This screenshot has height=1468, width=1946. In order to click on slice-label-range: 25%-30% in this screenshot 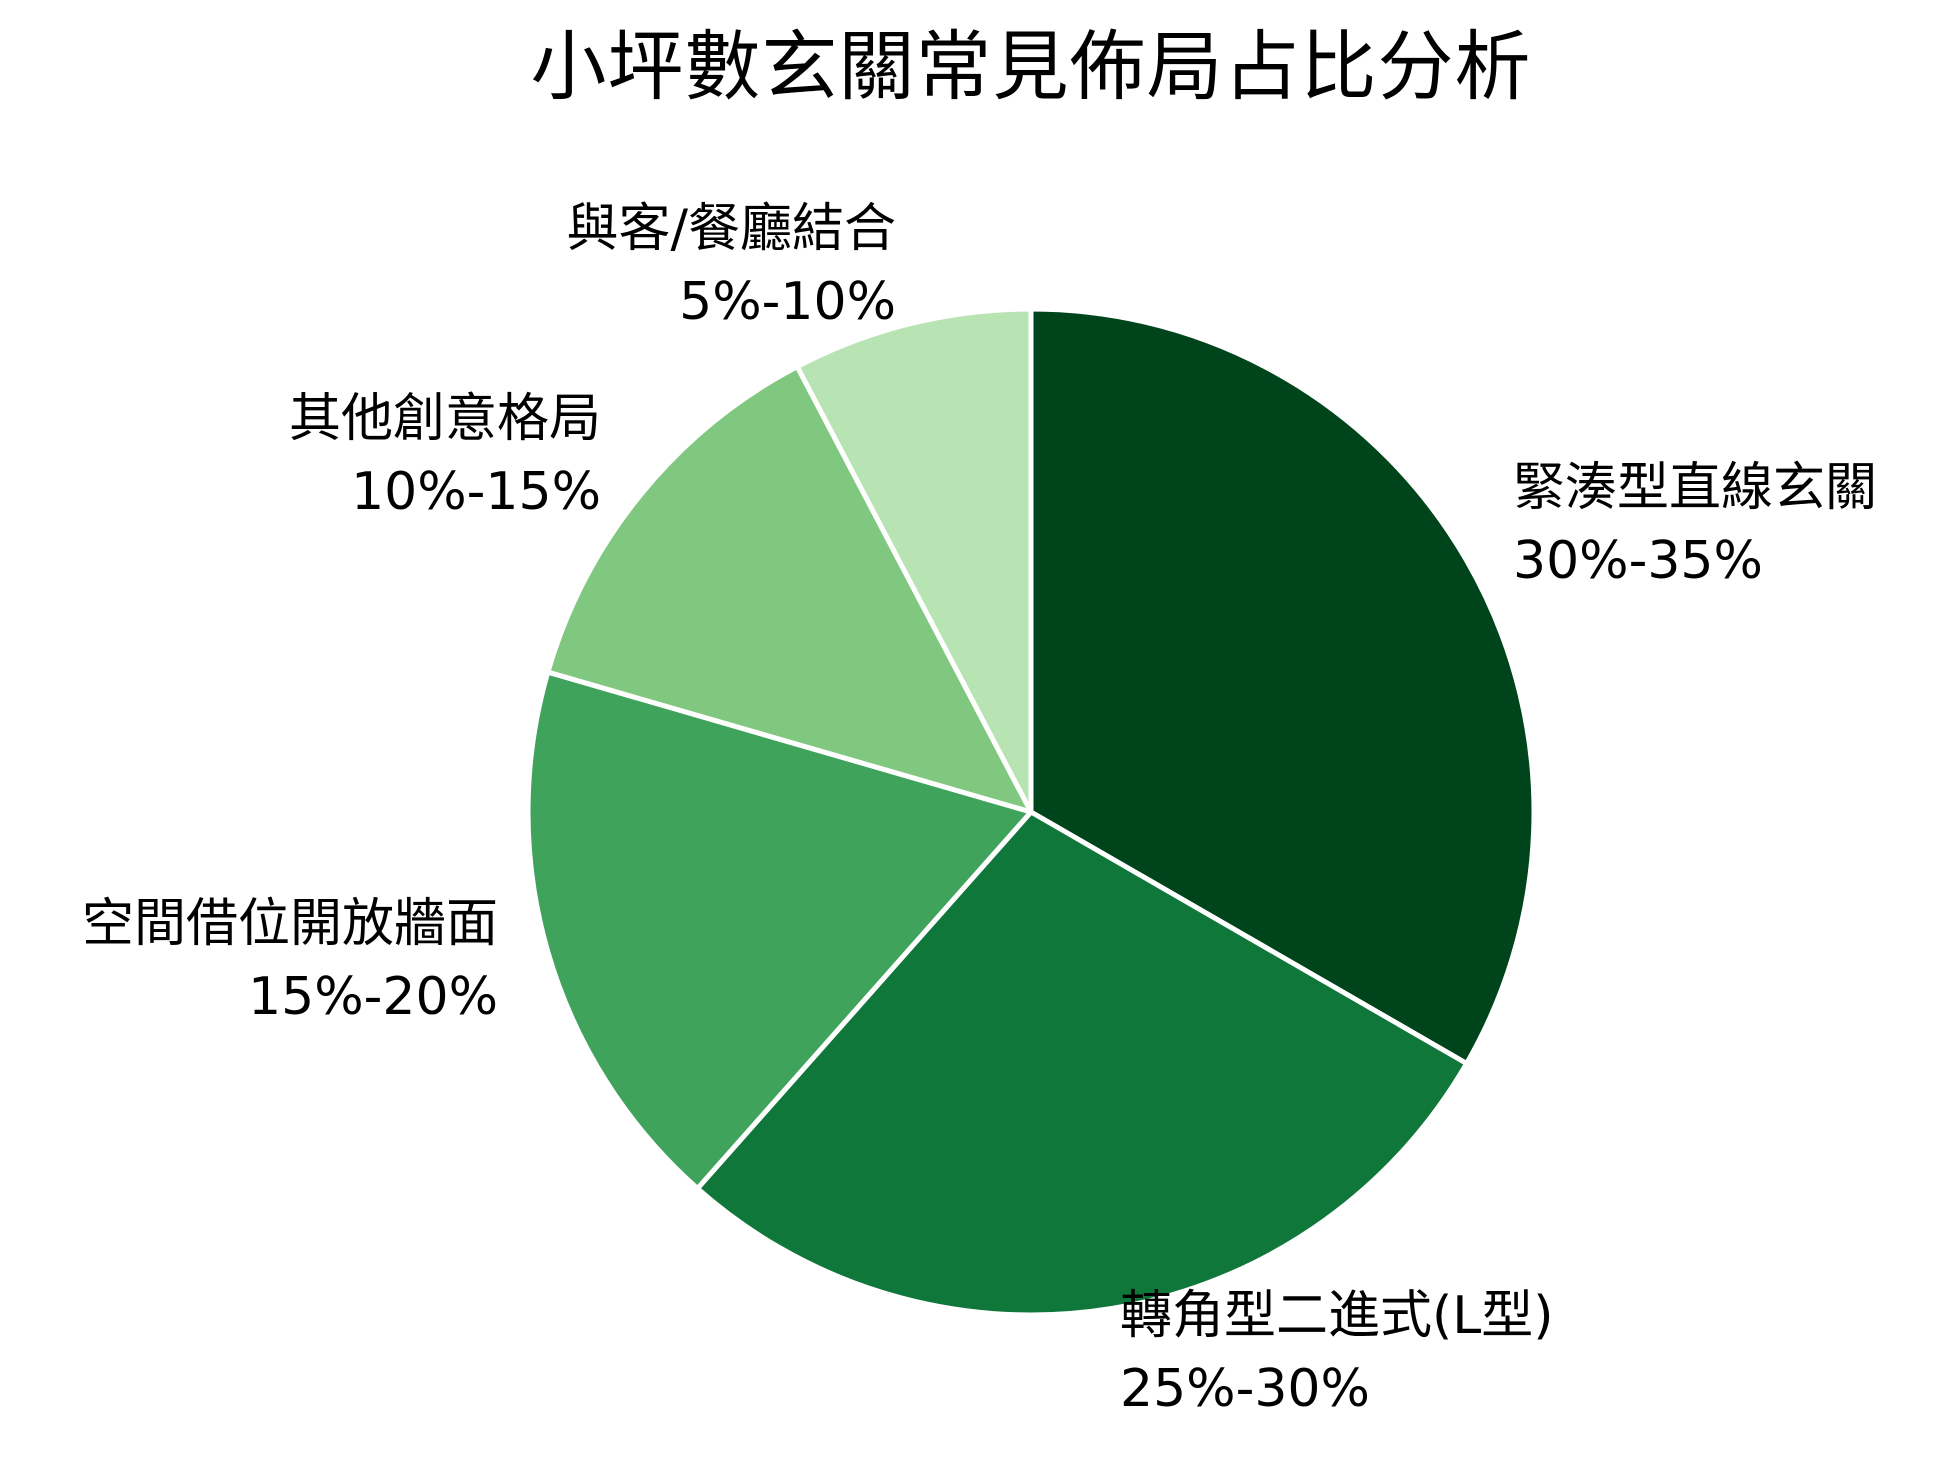, I will do `click(1245, 1389)`.